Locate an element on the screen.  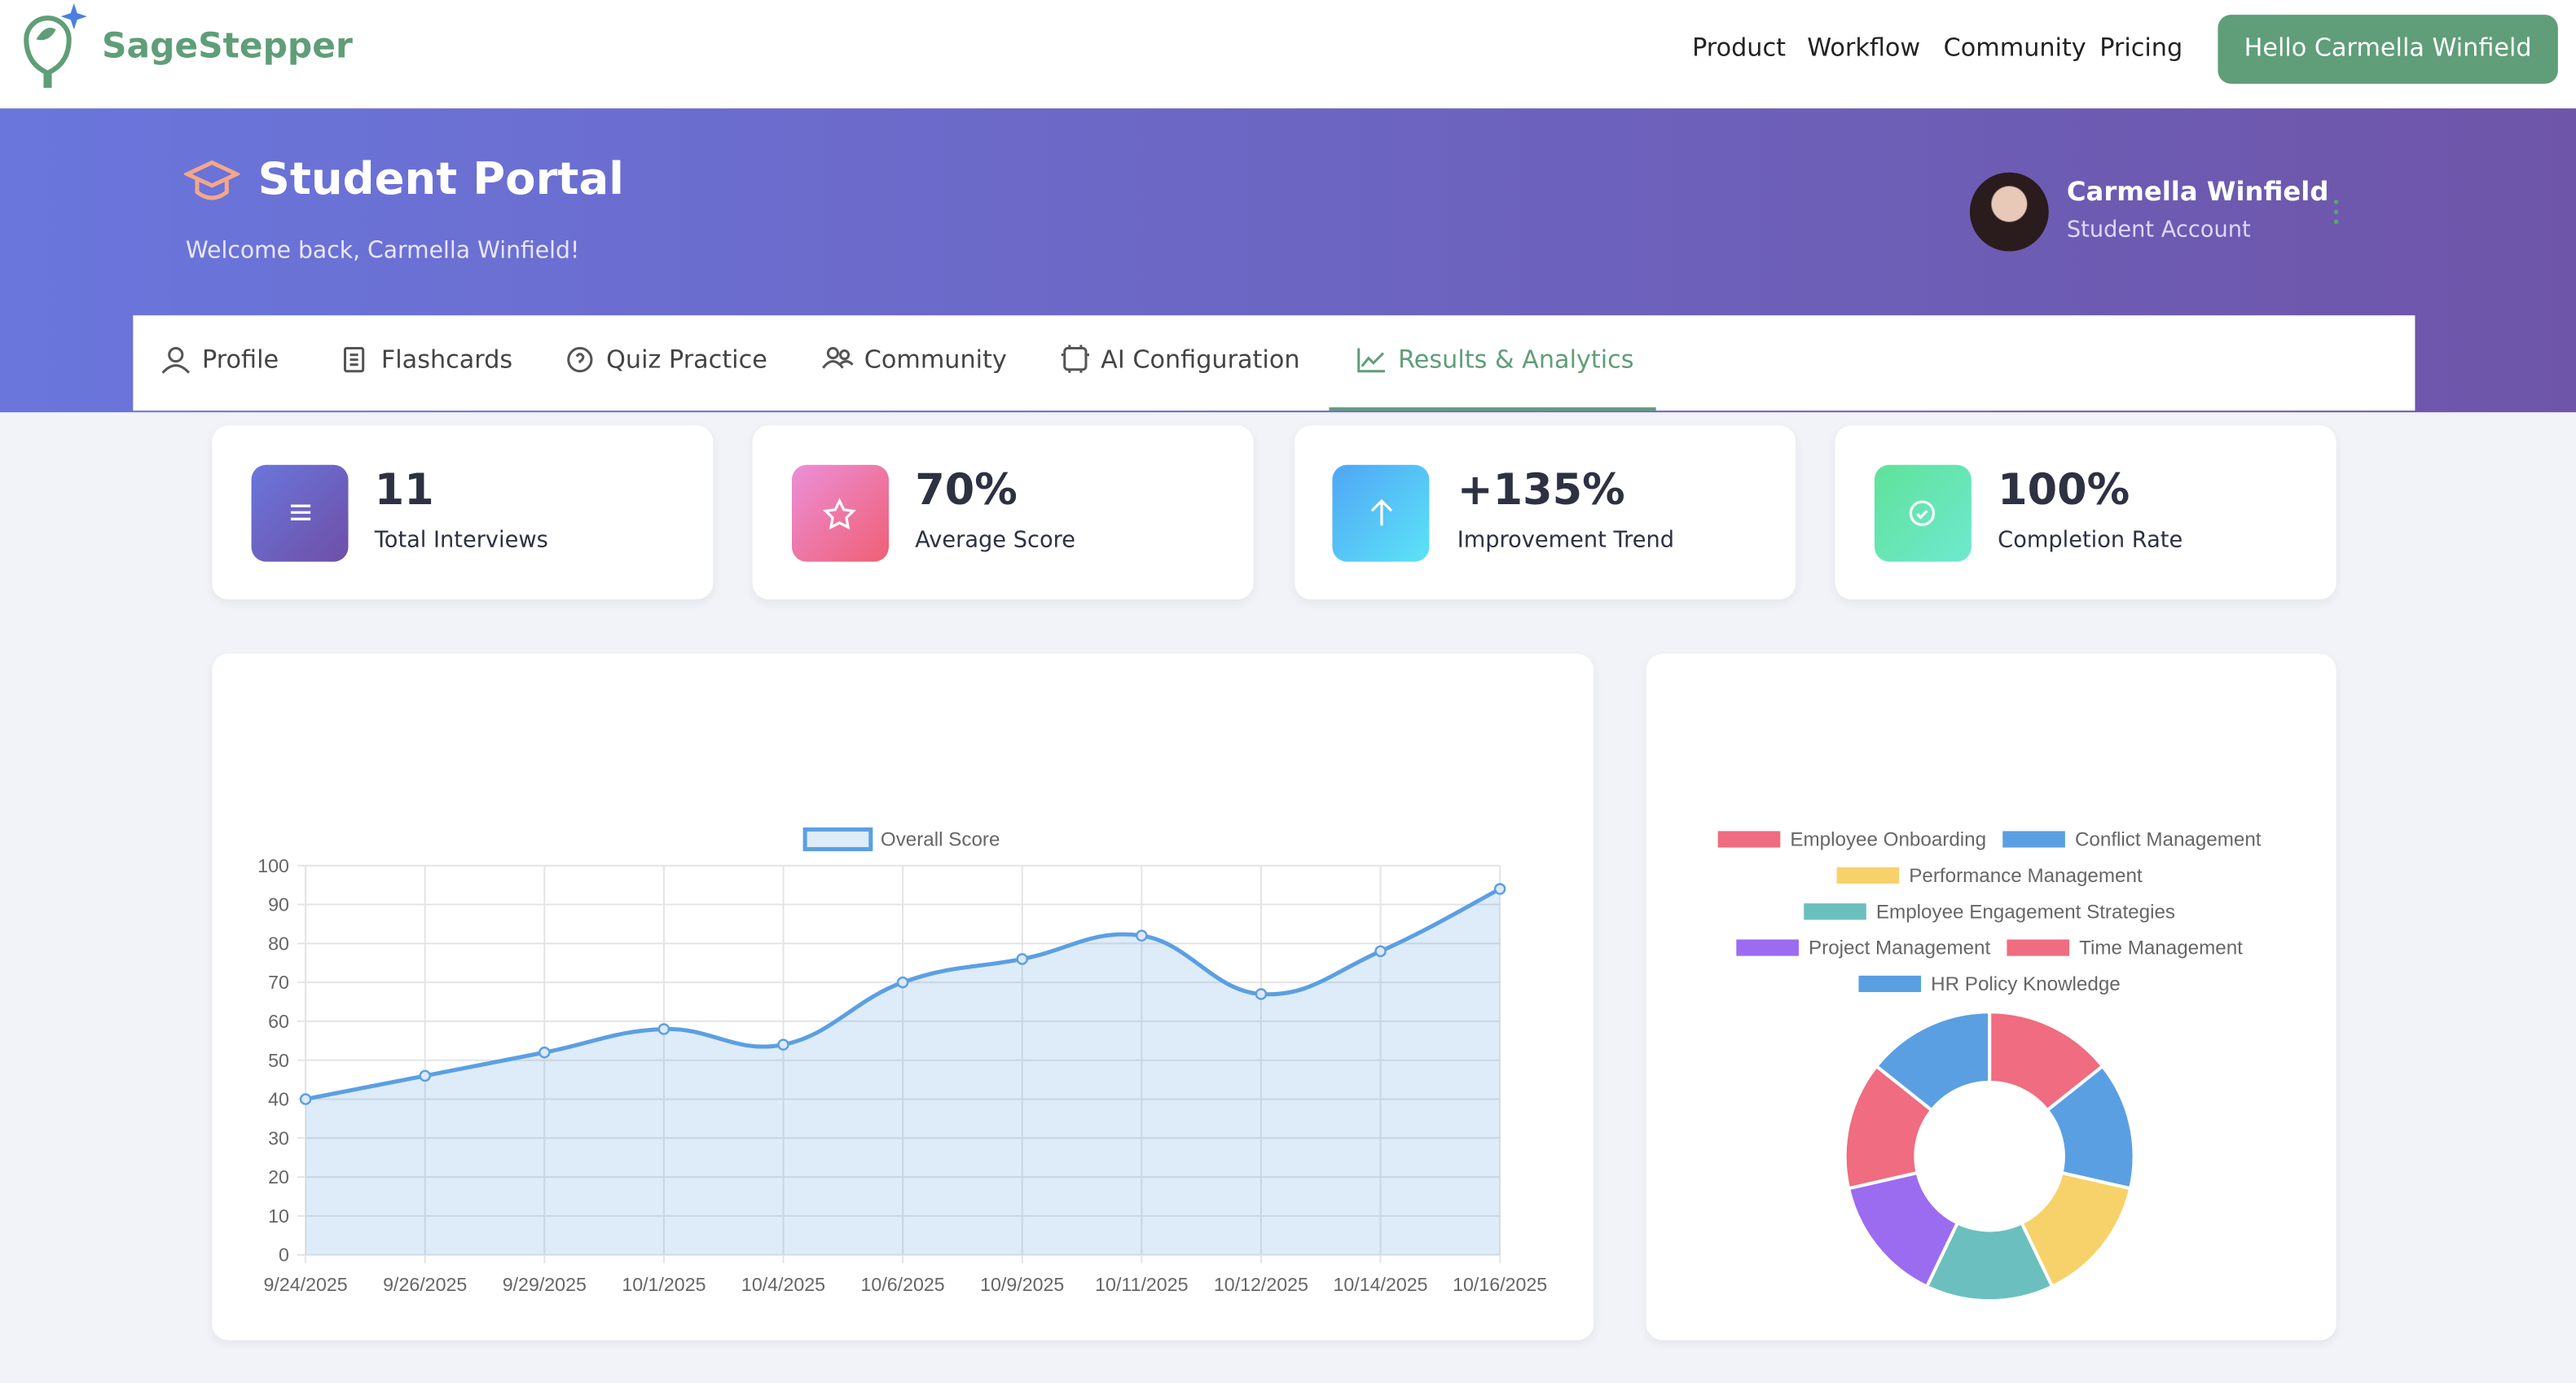
y-tick-label: 60 is located at coordinates (278, 1021).